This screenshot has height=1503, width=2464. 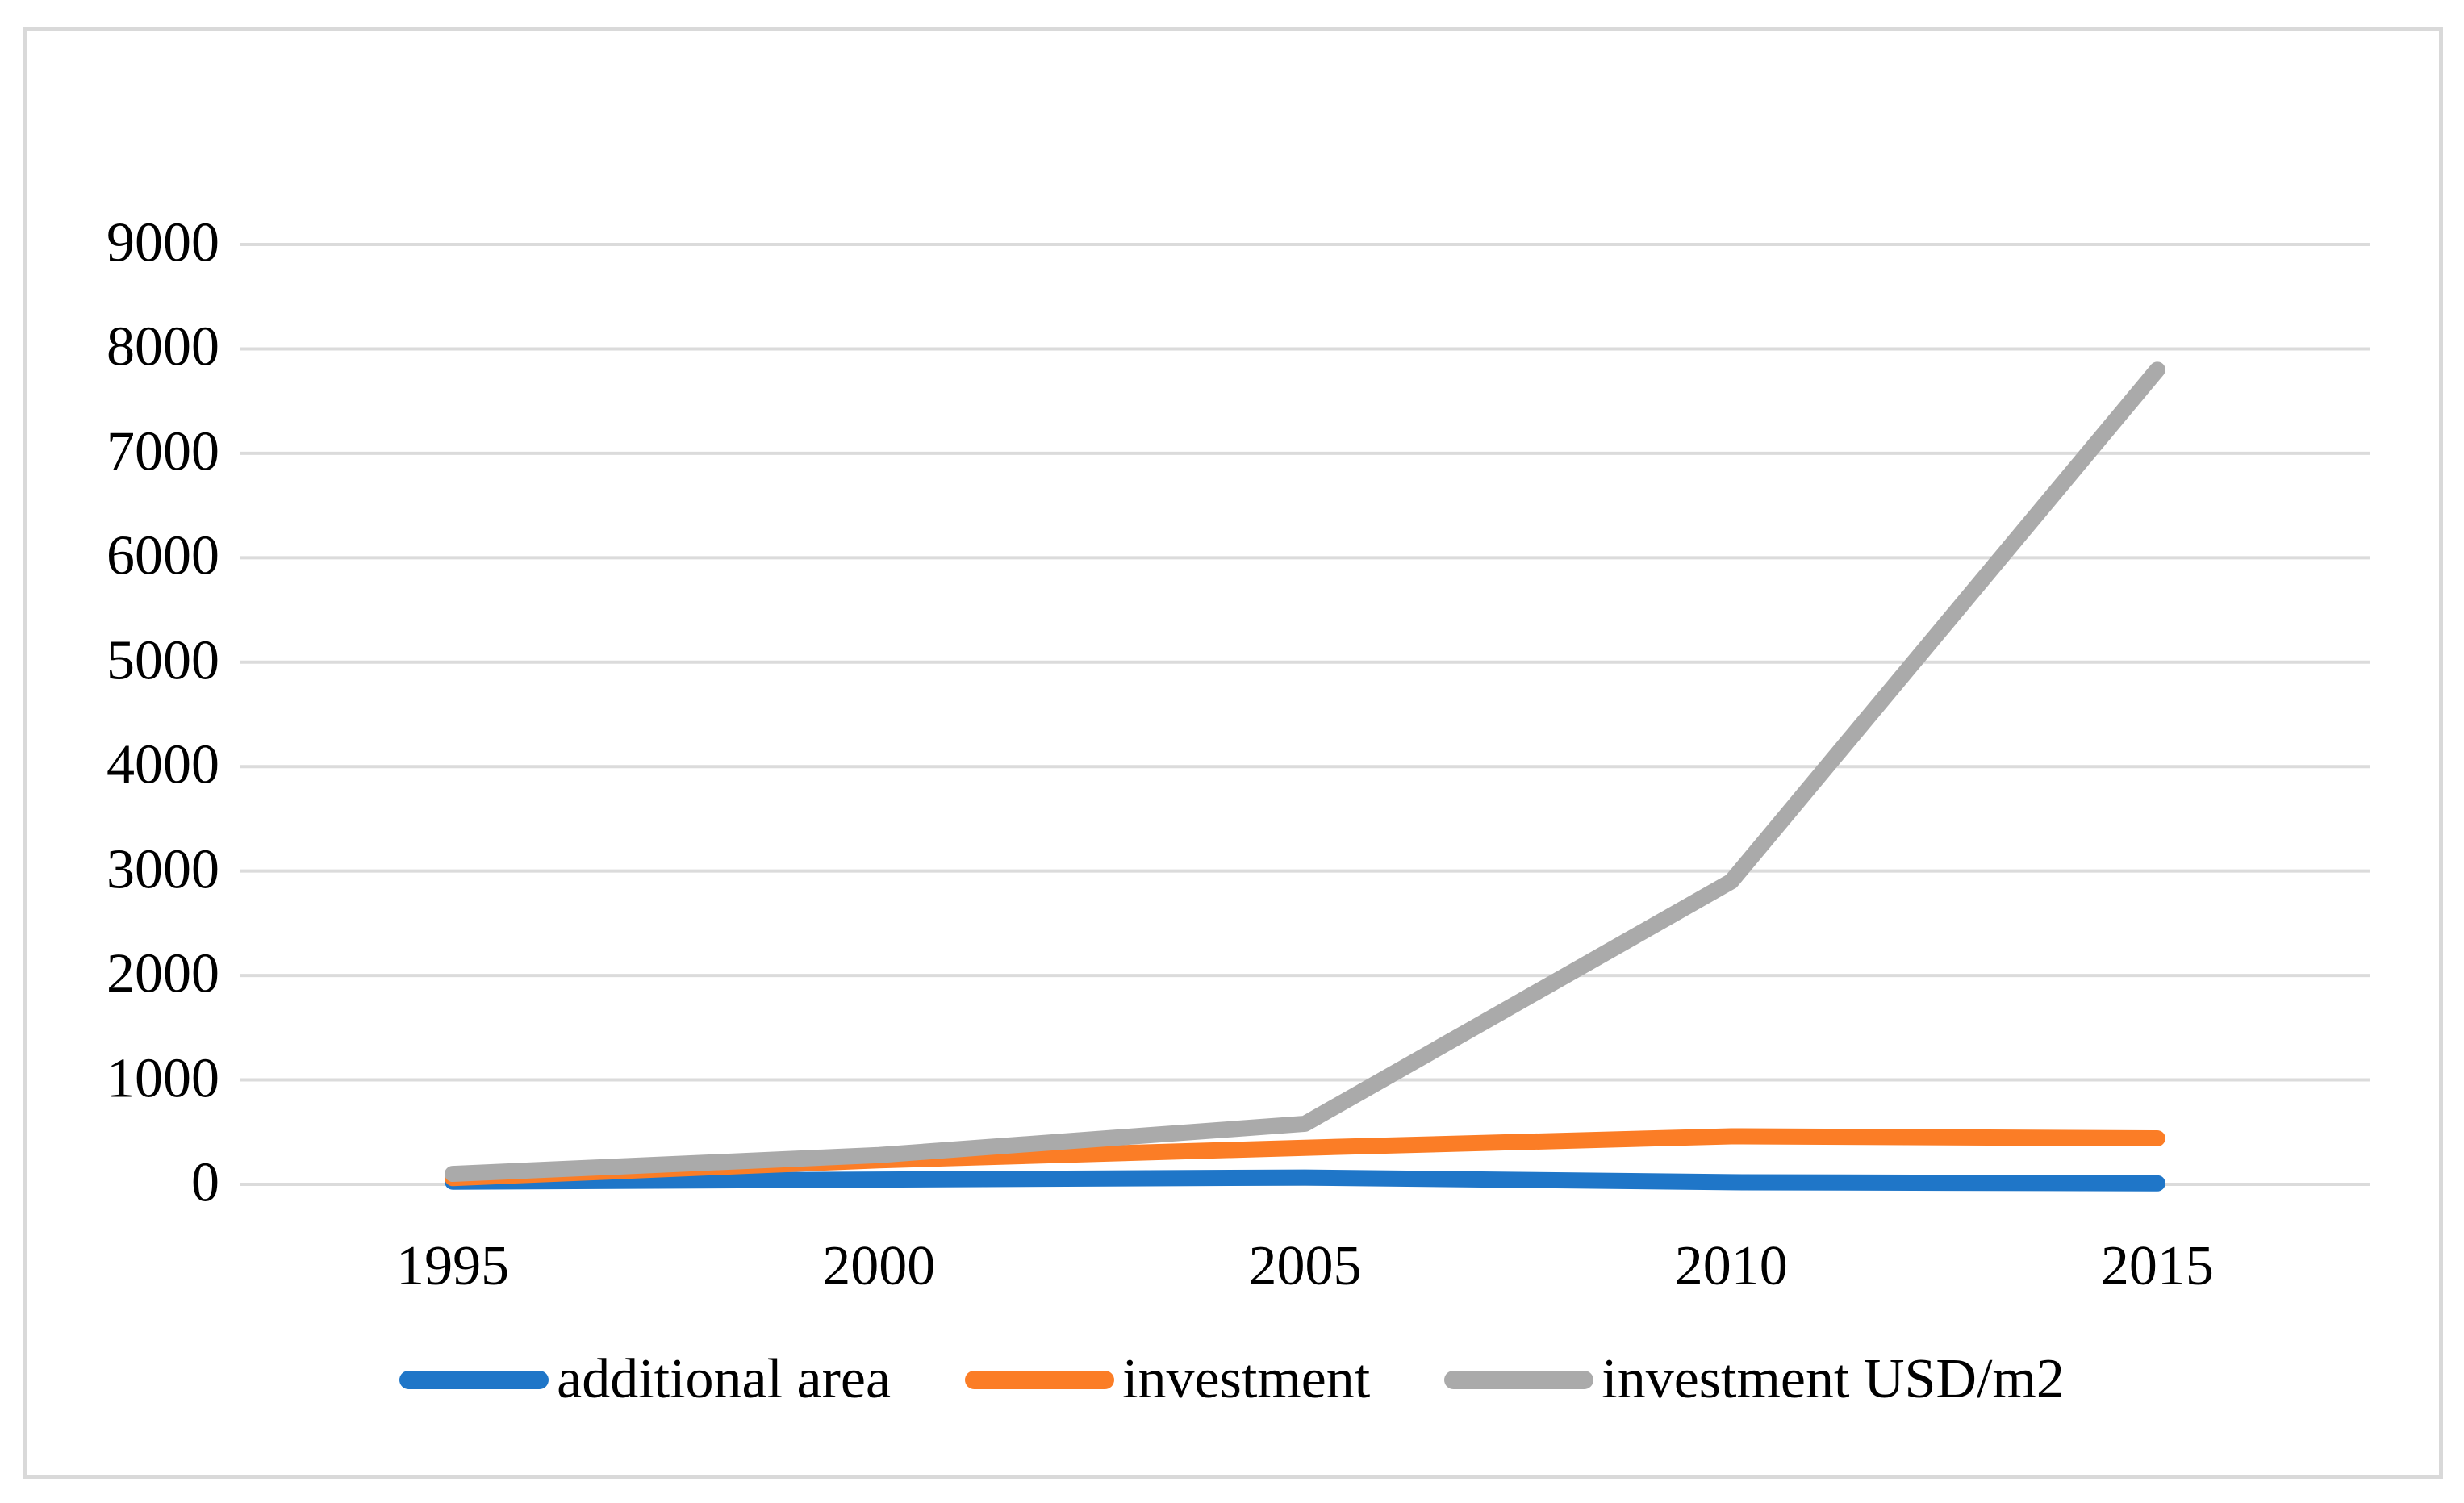 I want to click on series-line-additional-area, so click(x=1305, y=1180).